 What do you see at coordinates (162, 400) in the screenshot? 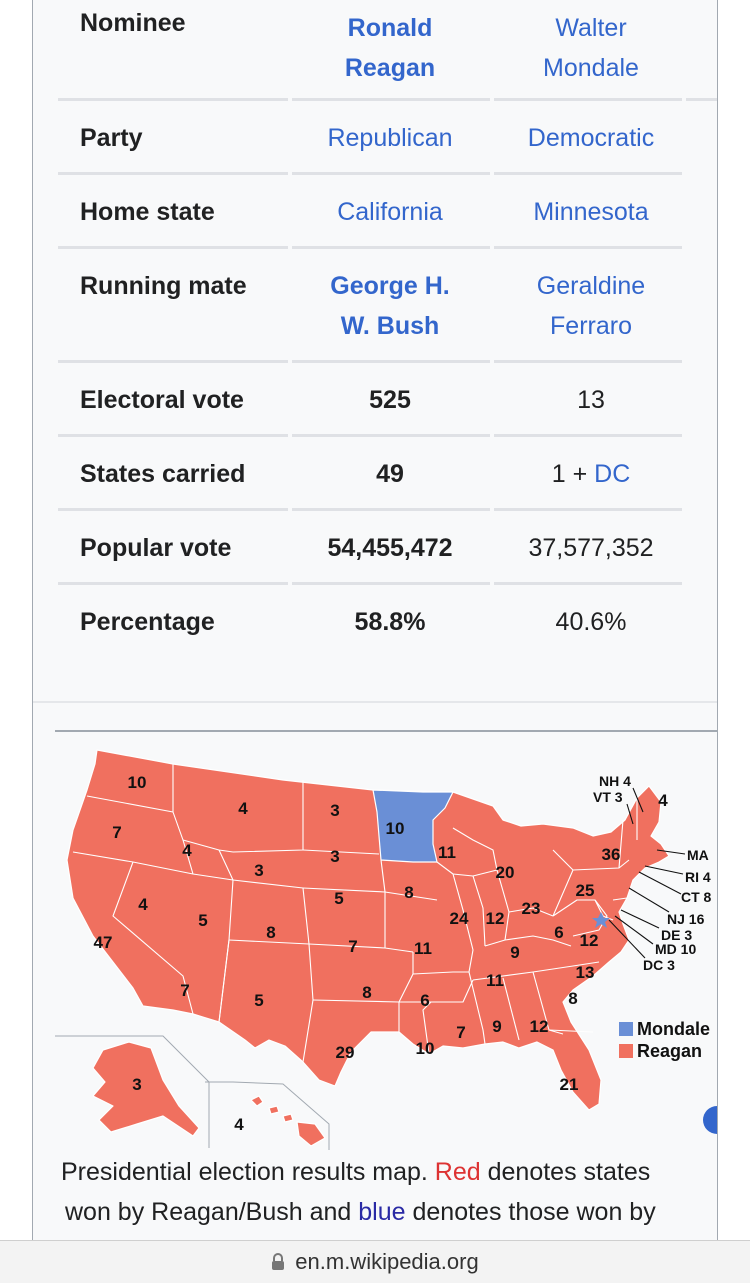
I see `row-label: Electoral vote` at bounding box center [162, 400].